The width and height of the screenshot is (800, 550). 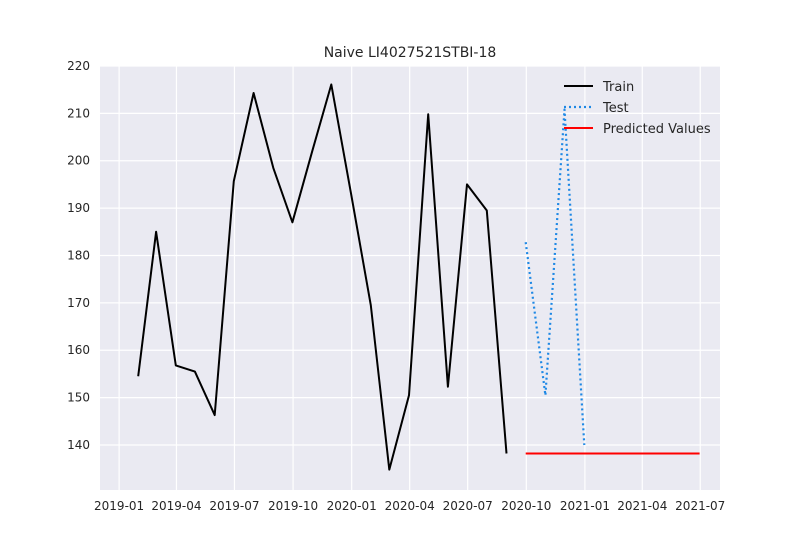 What do you see at coordinates (700, 506) in the screenshot?
I see `x-tick-label: 2021-07` at bounding box center [700, 506].